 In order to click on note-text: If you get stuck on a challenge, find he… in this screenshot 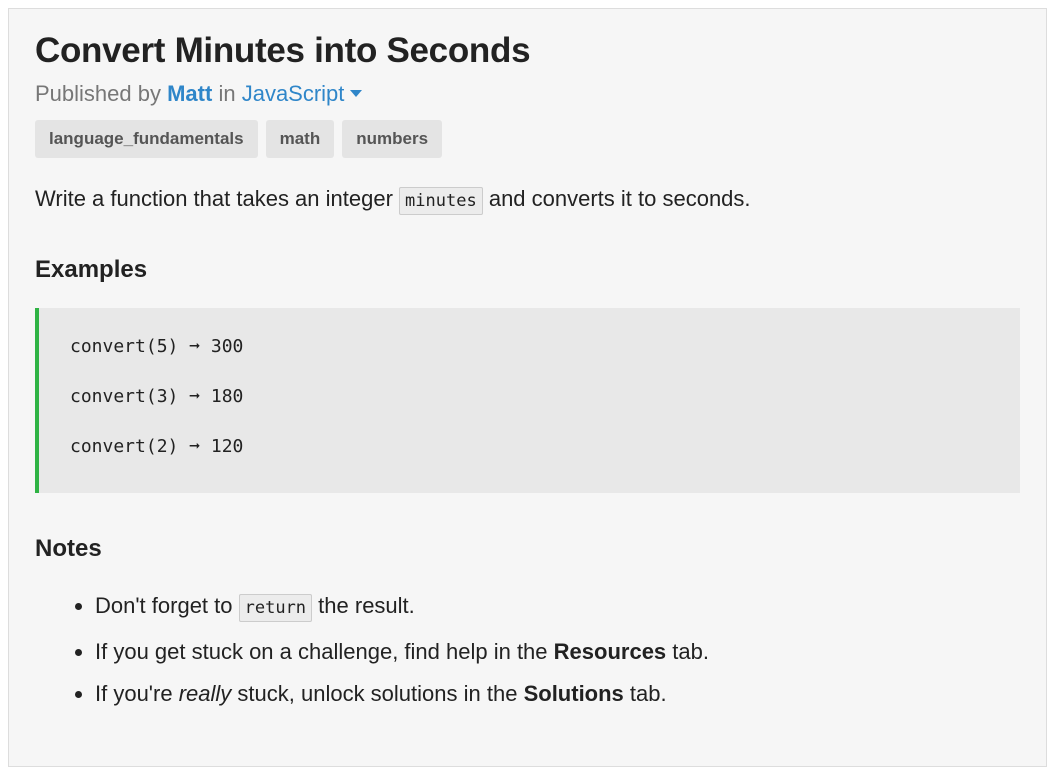, I will do `click(321, 651)`.